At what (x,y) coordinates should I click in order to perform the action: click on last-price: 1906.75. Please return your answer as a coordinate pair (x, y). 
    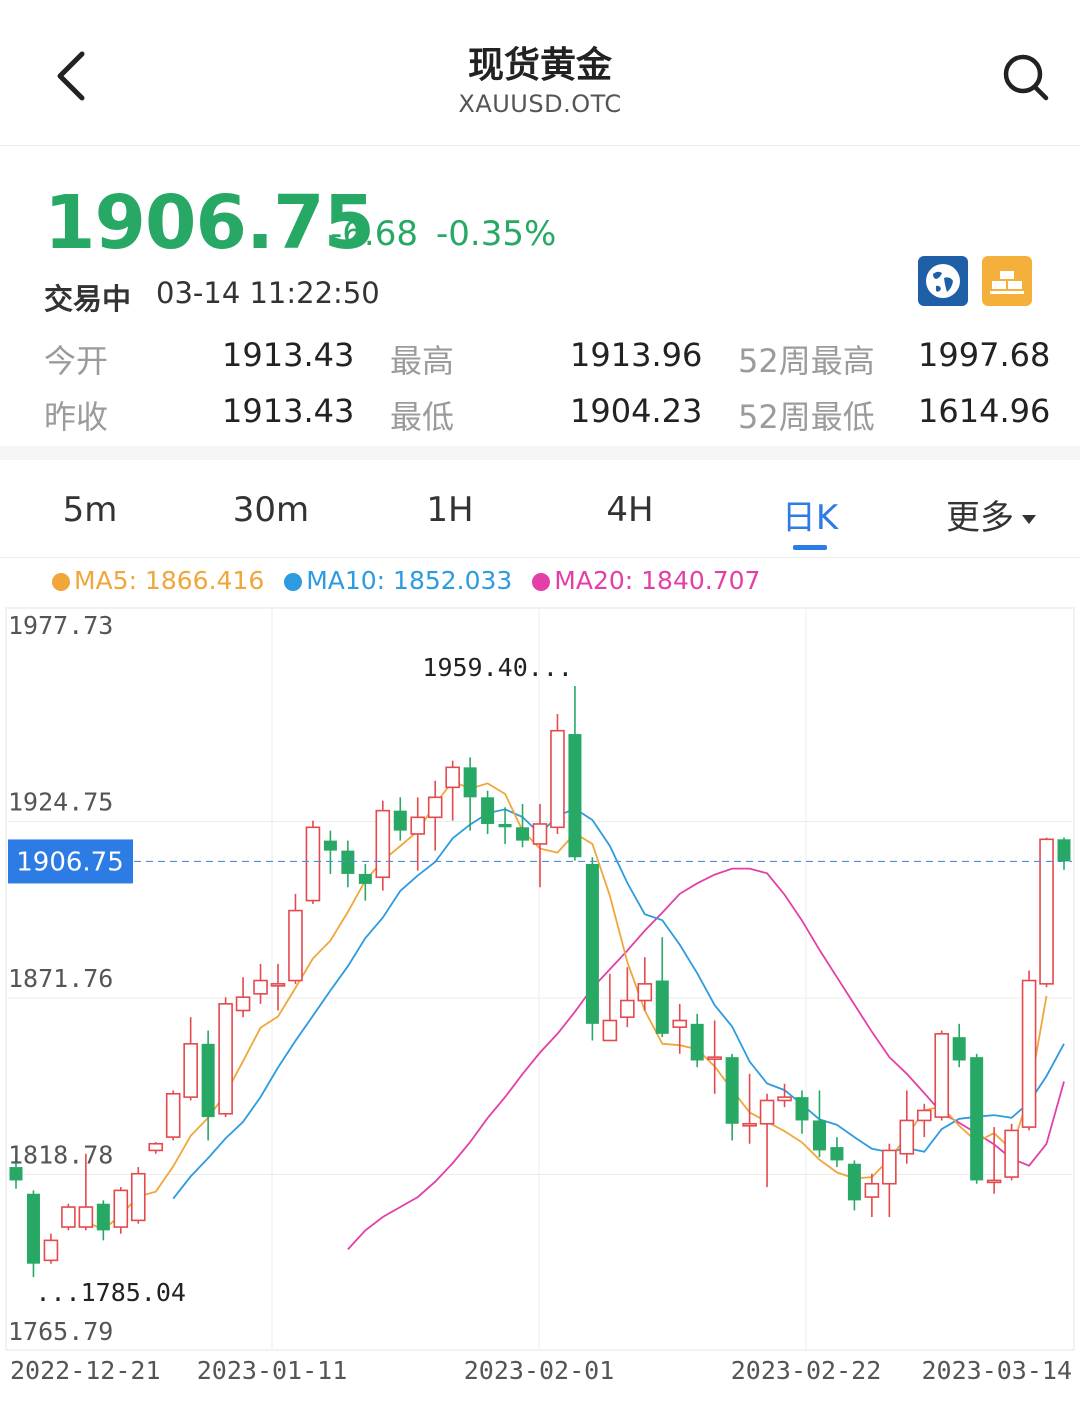
    Looking at the image, I should click on (209, 223).